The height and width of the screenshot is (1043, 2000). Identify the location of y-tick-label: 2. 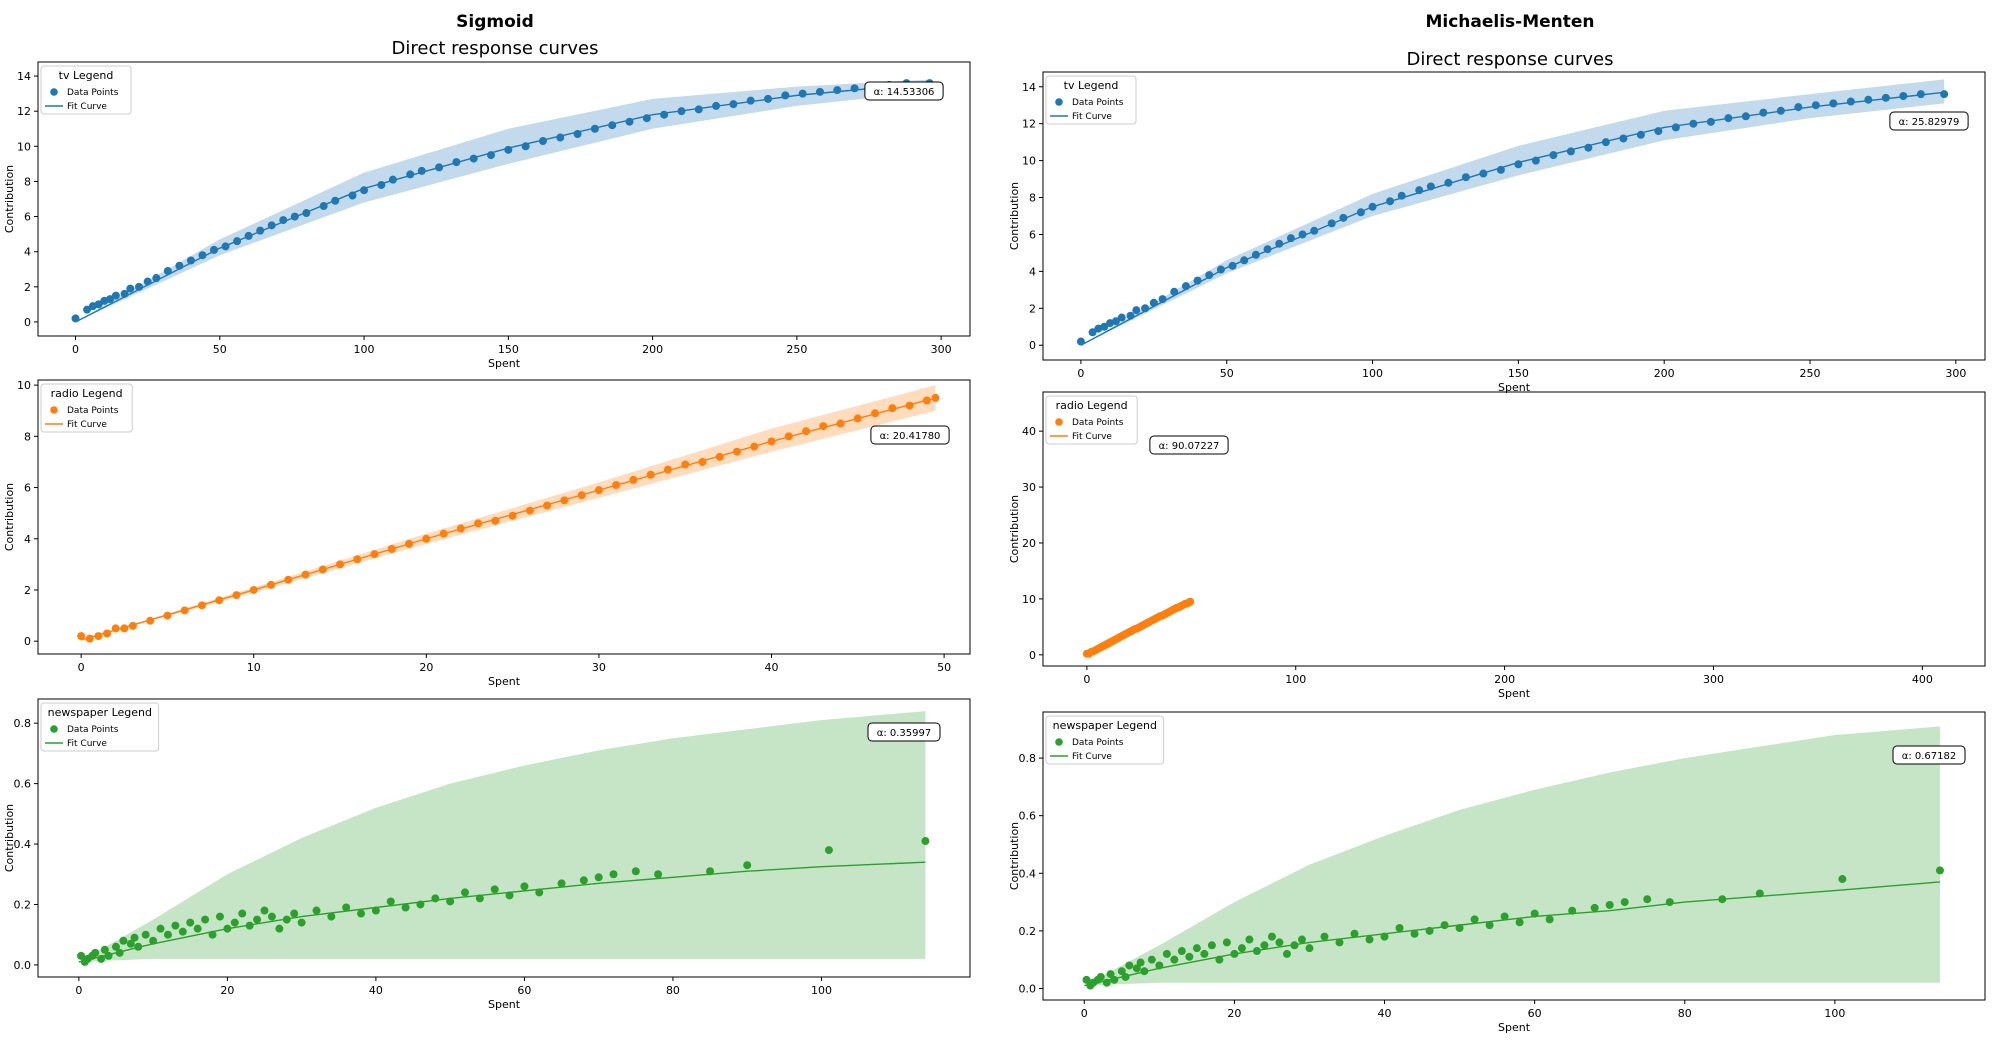
(27, 590).